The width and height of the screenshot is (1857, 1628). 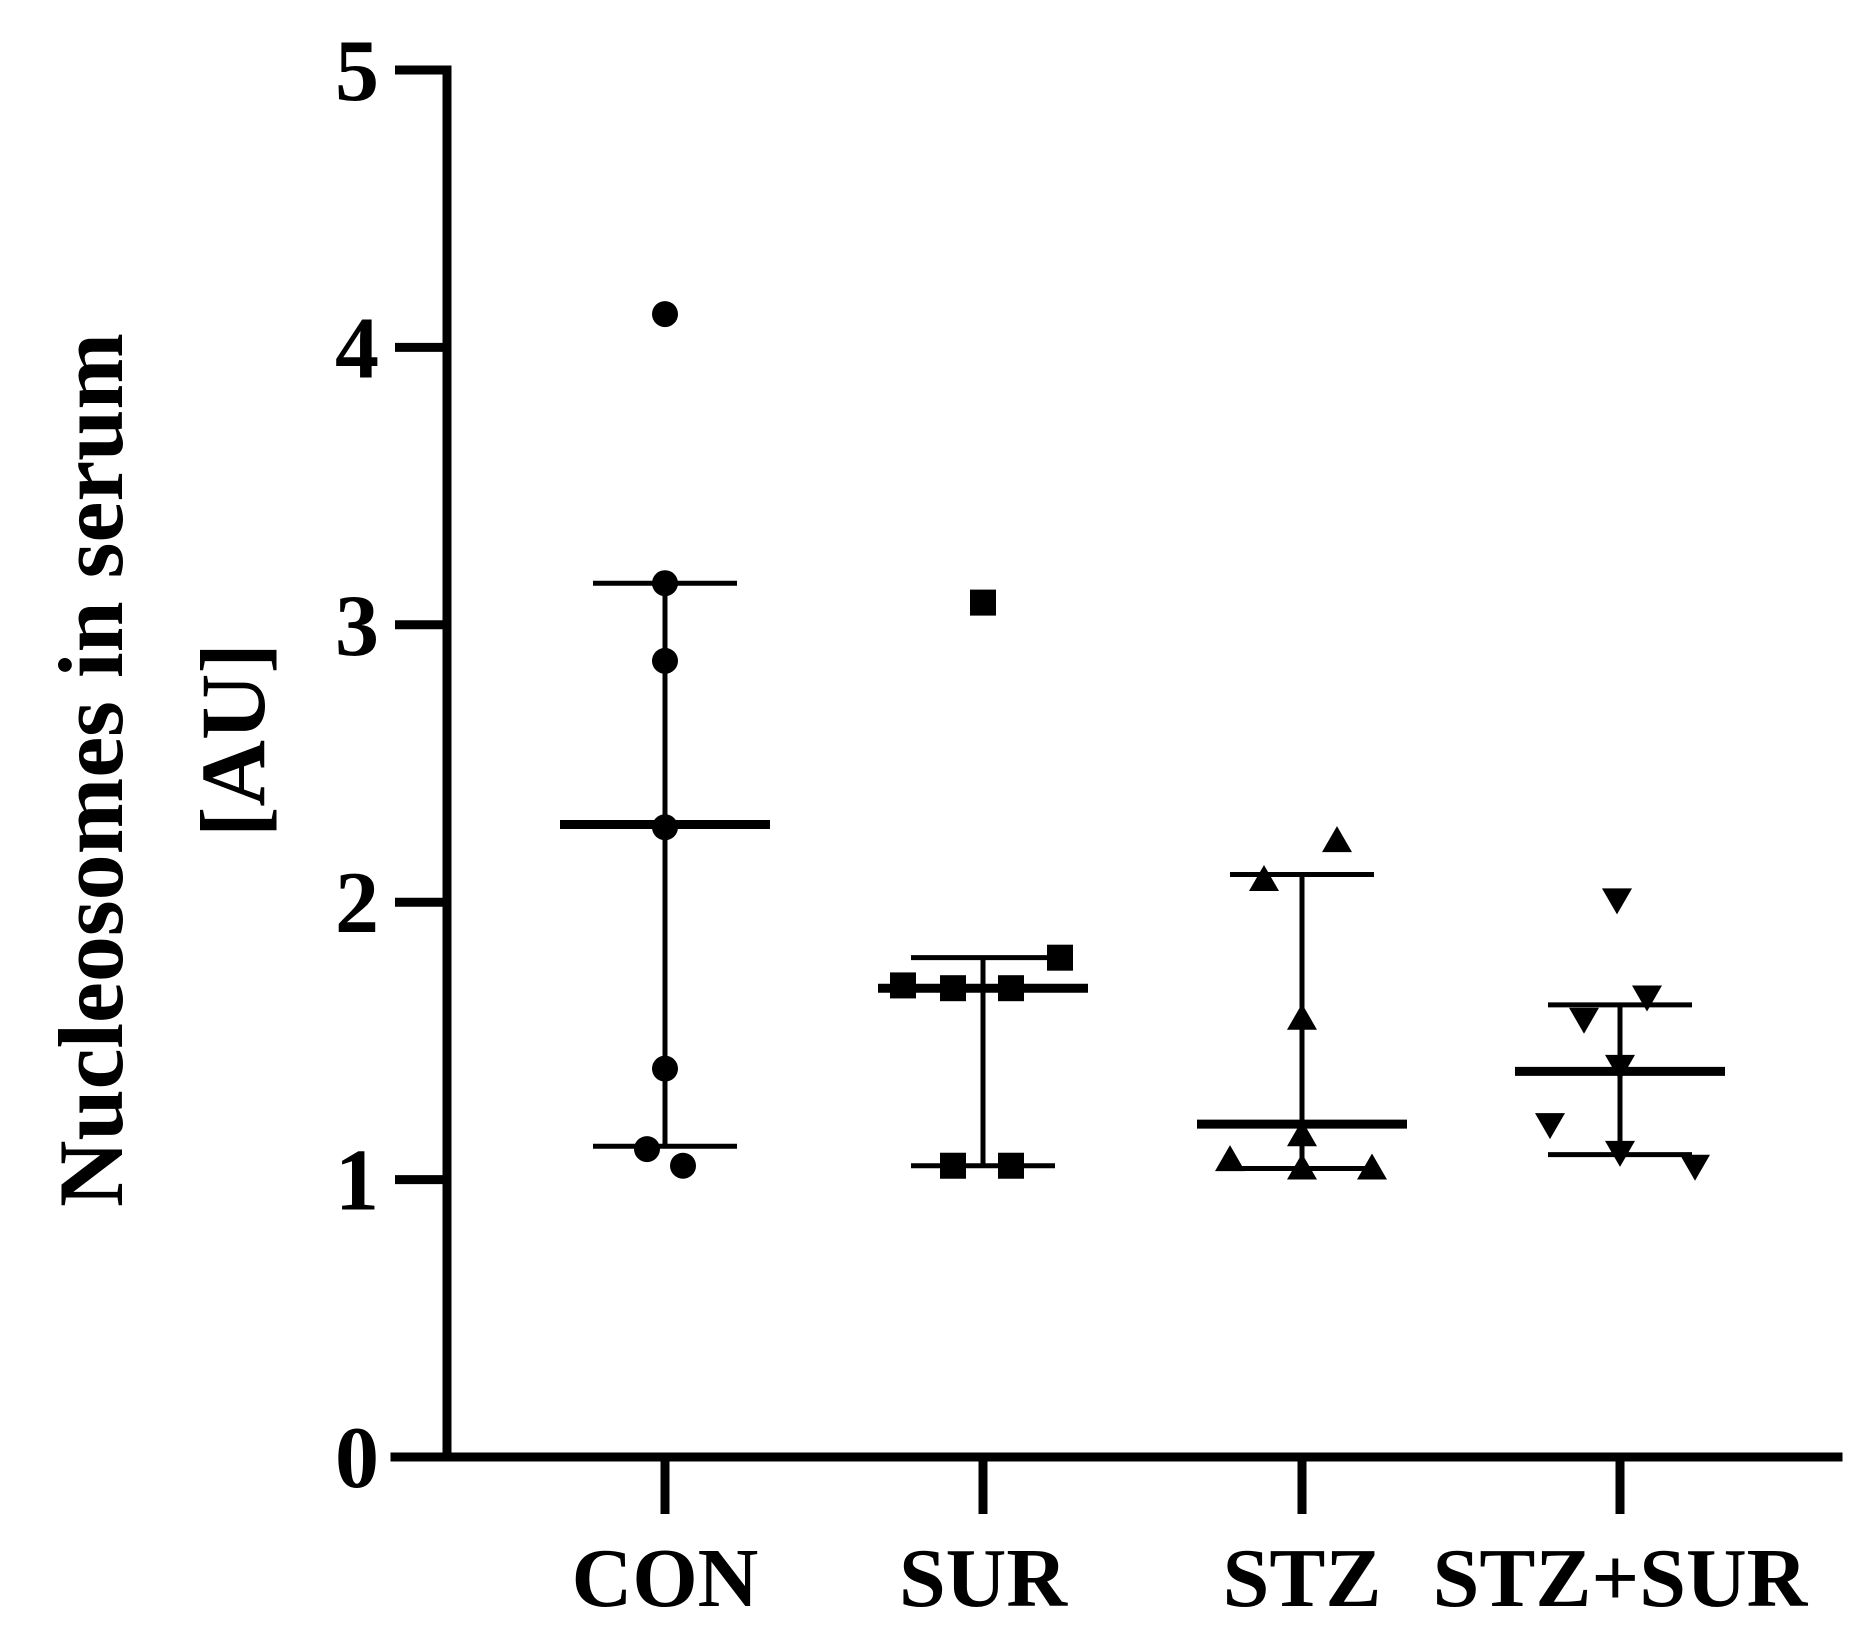 What do you see at coordinates (357, 626) in the screenshot?
I see `y-tick-label: 3` at bounding box center [357, 626].